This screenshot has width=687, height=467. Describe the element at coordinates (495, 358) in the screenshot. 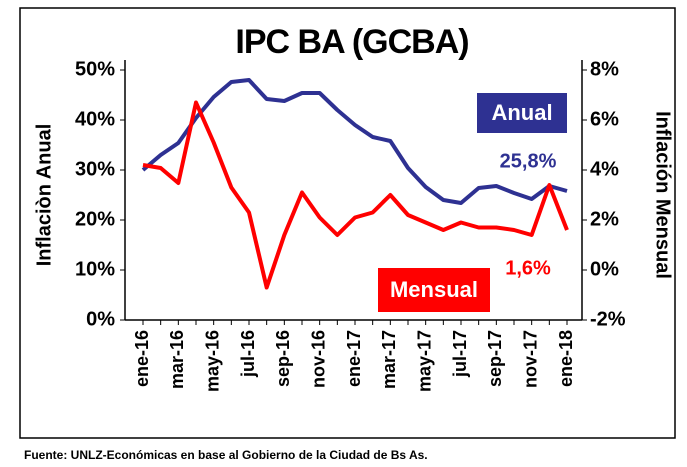

I see `x-tick-label: sep-17` at that location.